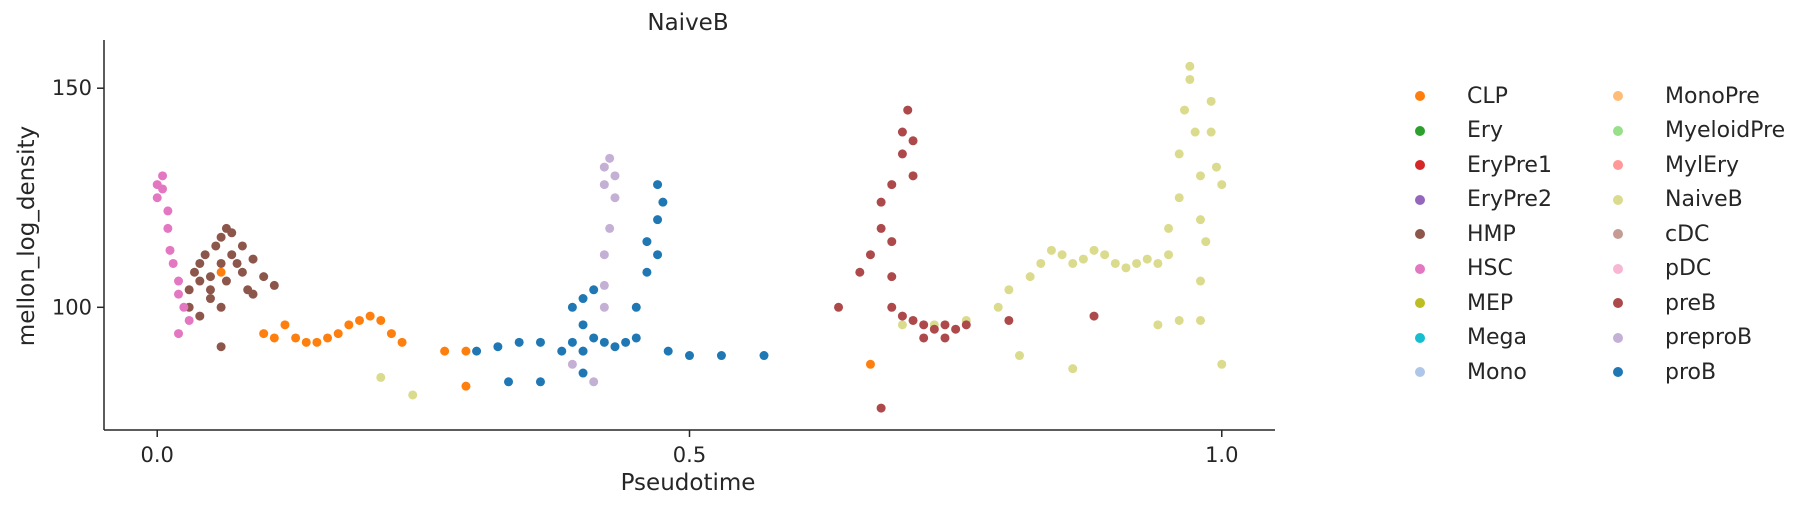 The image size is (1811, 507). What do you see at coordinates (1491, 234) in the screenshot?
I see `legend-label: HMP` at bounding box center [1491, 234].